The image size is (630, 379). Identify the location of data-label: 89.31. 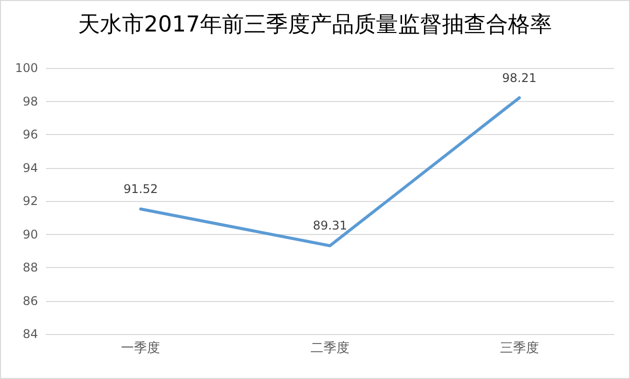
(330, 225).